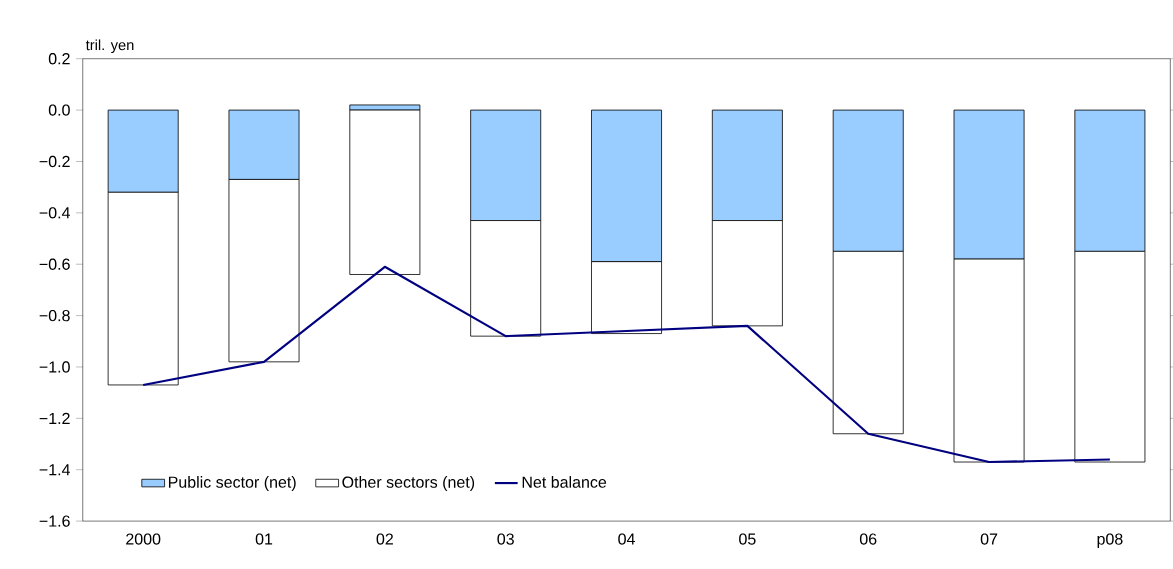  Describe the element at coordinates (54, 213) in the screenshot. I see `y-tick-label: −0.4` at that location.